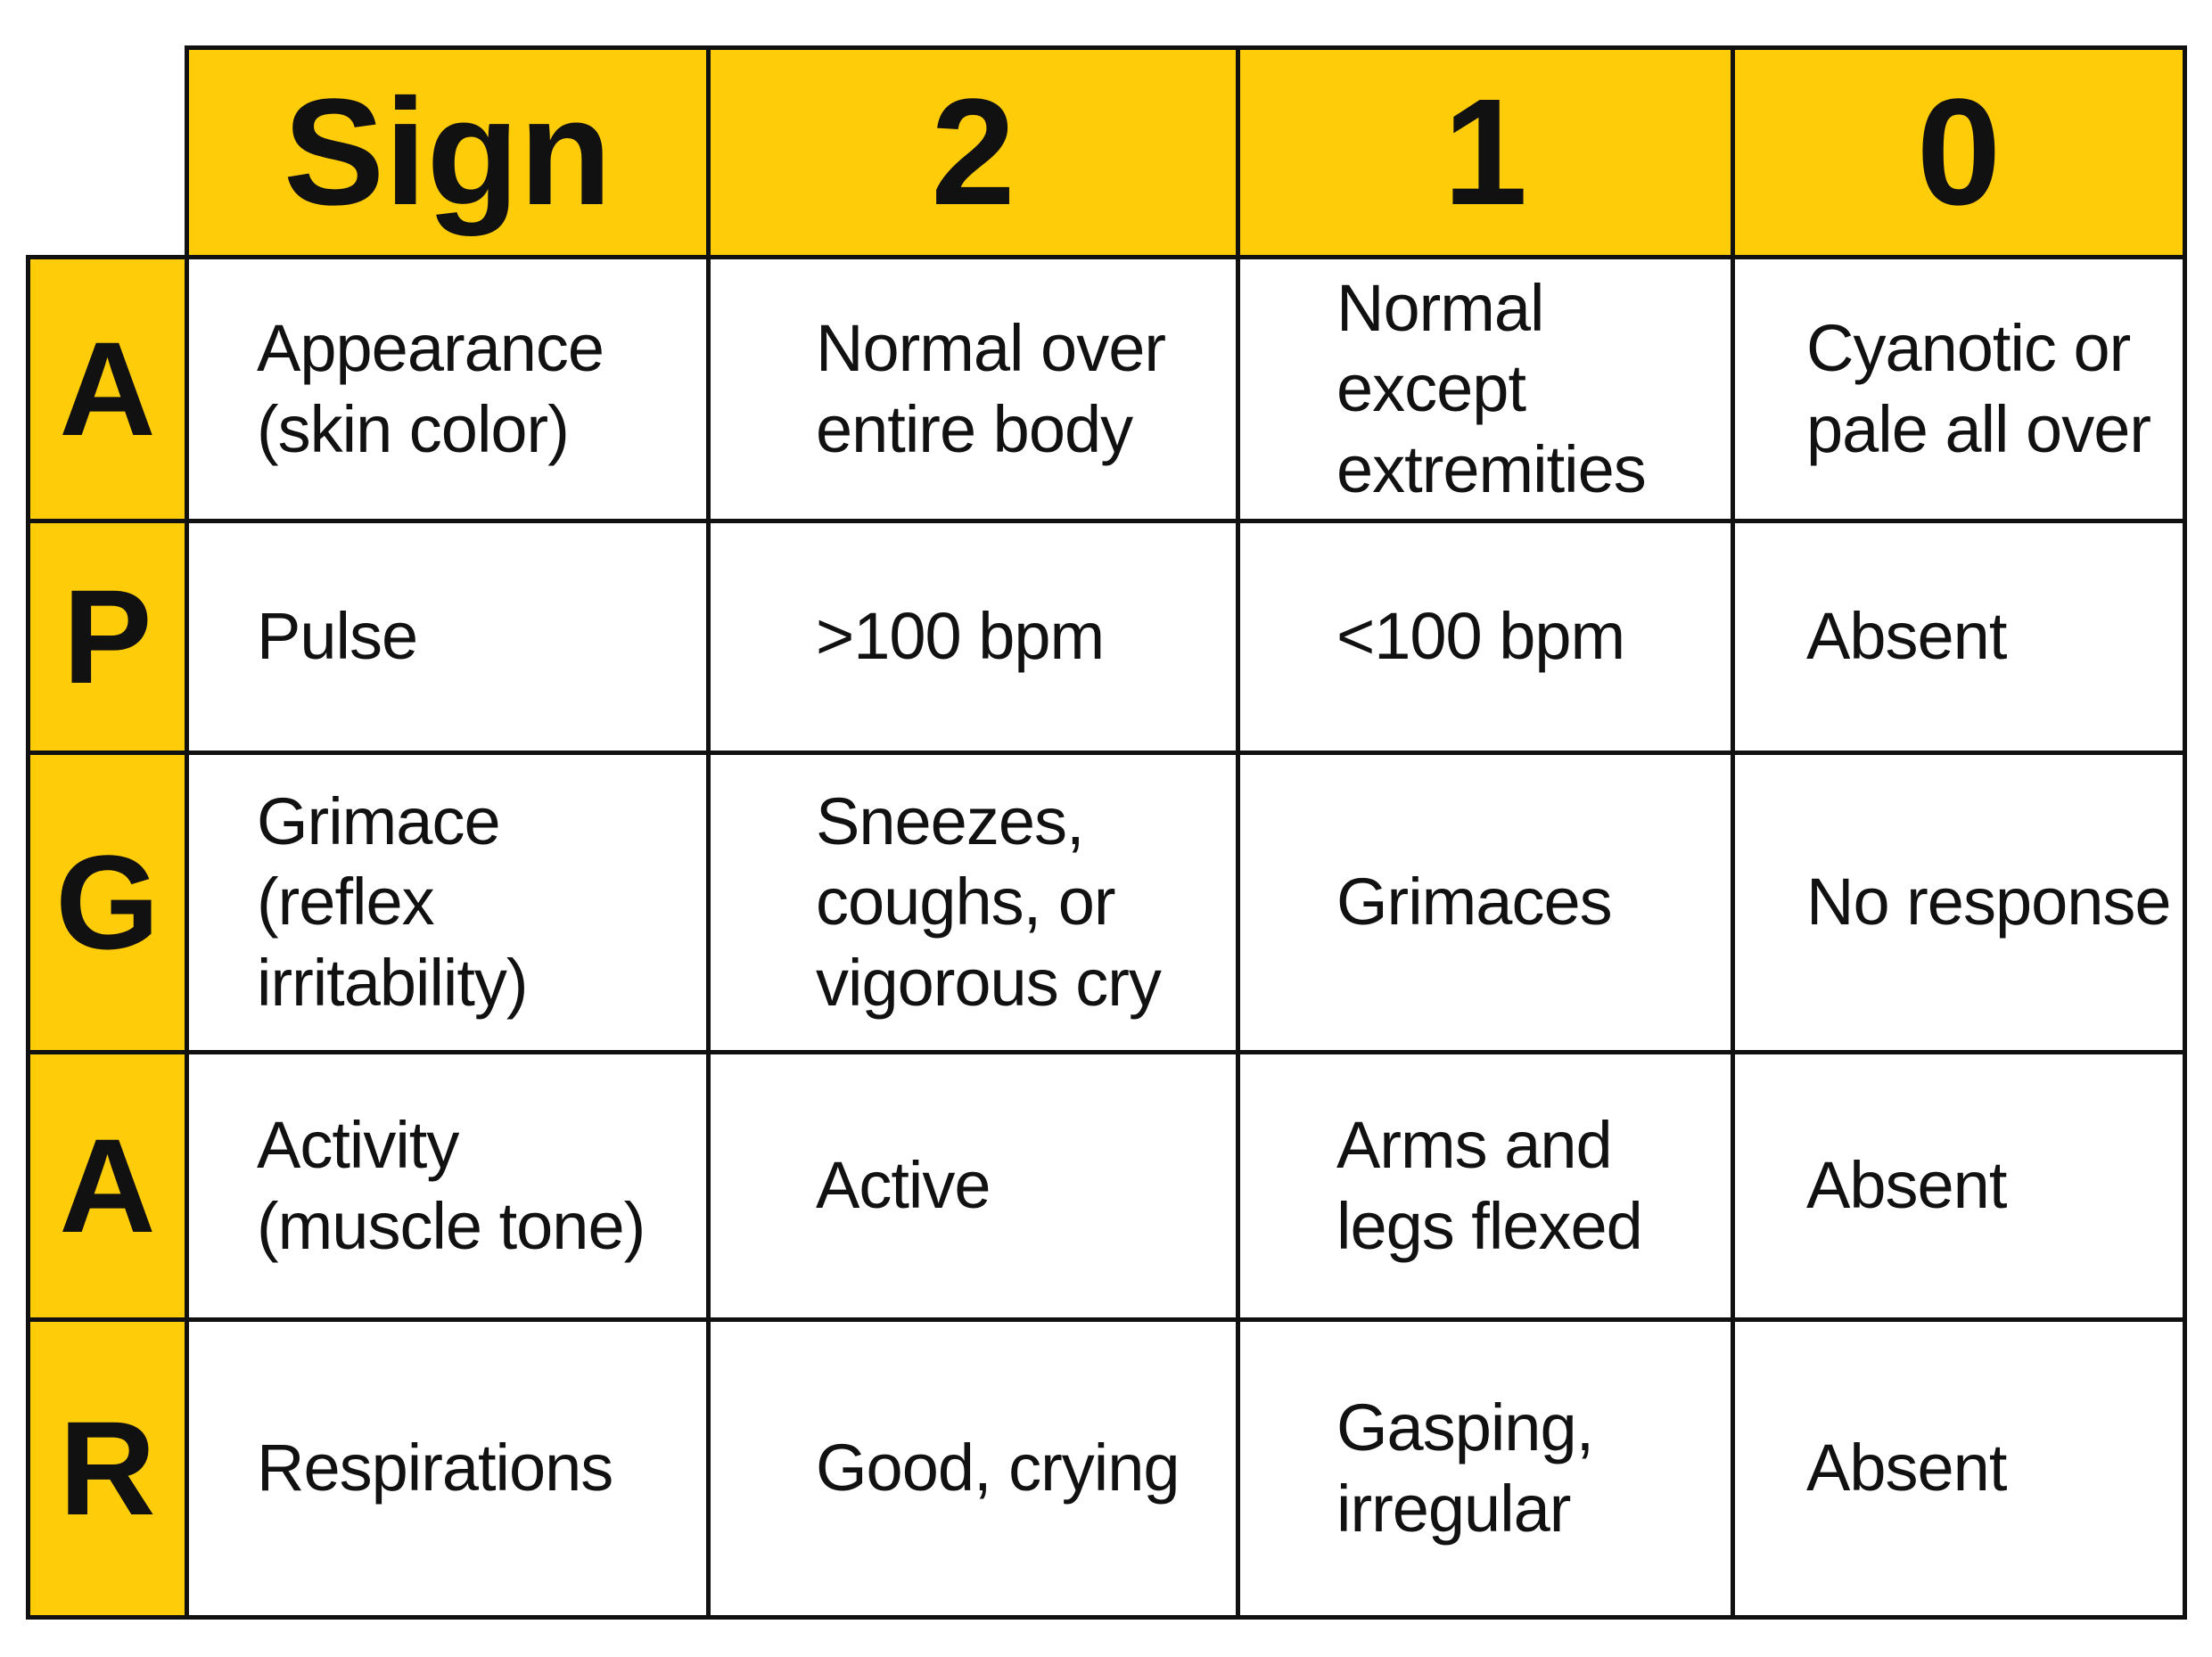 Image resolution: width=2212 pixels, height=1657 pixels. What do you see at coordinates (107, 1468) in the screenshot?
I see `row-letter: R` at bounding box center [107, 1468].